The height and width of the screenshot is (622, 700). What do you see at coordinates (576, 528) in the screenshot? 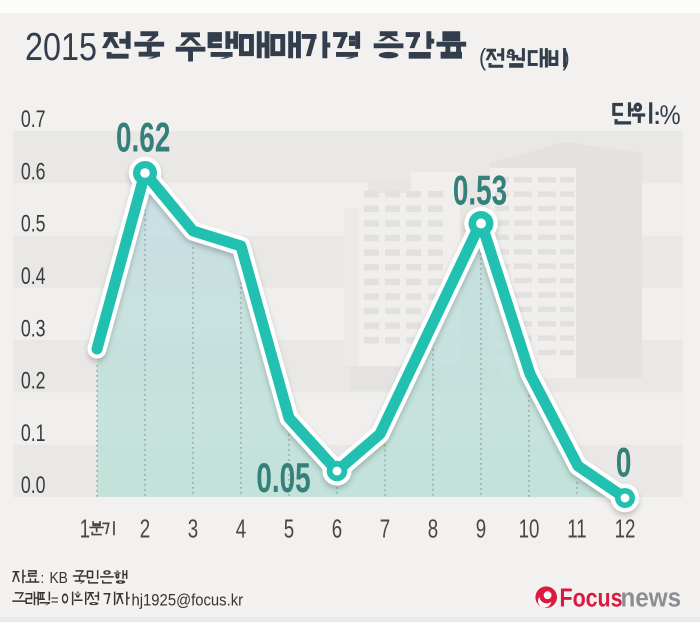
I see `svg-text: 11` at bounding box center [576, 528].